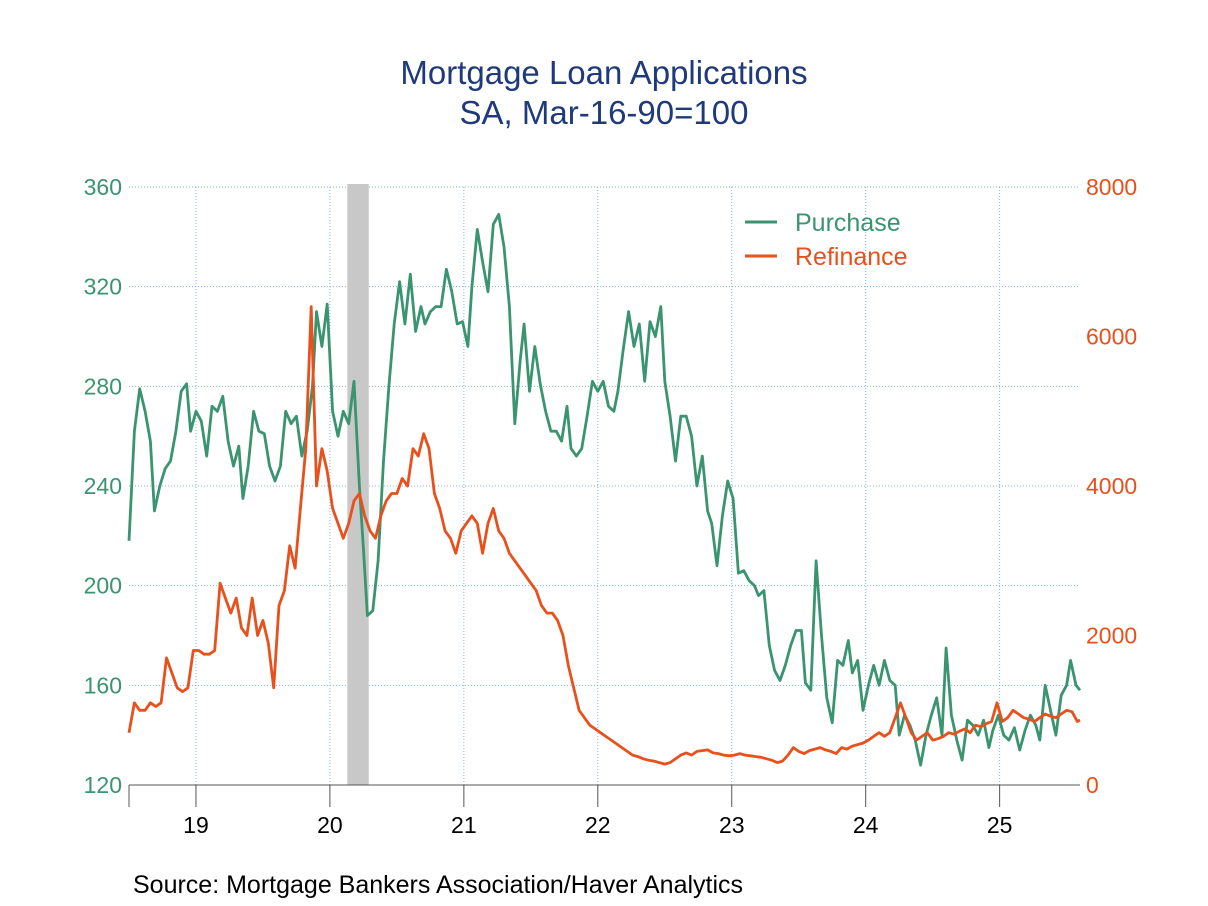  Describe the element at coordinates (103, 785) in the screenshot. I see `y-left-tick-label: 120` at that location.